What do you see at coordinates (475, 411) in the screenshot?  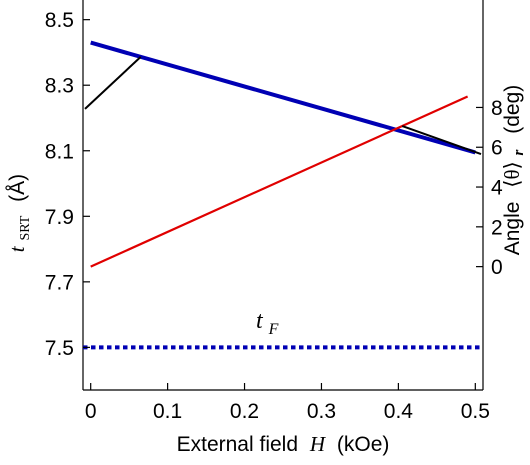 I see `x-tick-label: 0.5` at bounding box center [475, 411].